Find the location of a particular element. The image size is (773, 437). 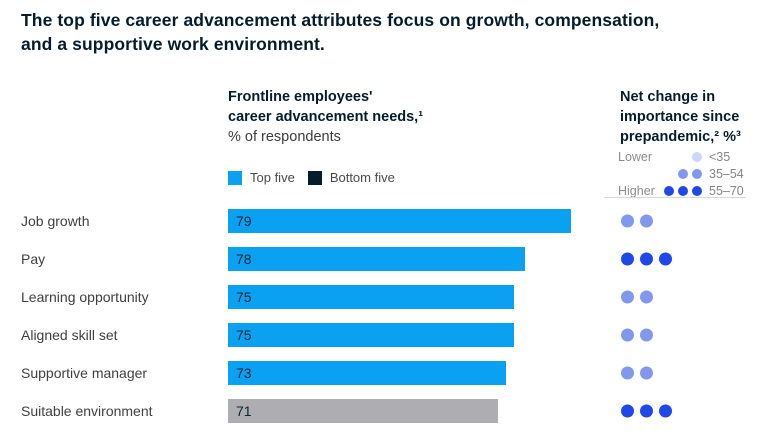

category-label: Suitable environment is located at coordinates (87, 411).